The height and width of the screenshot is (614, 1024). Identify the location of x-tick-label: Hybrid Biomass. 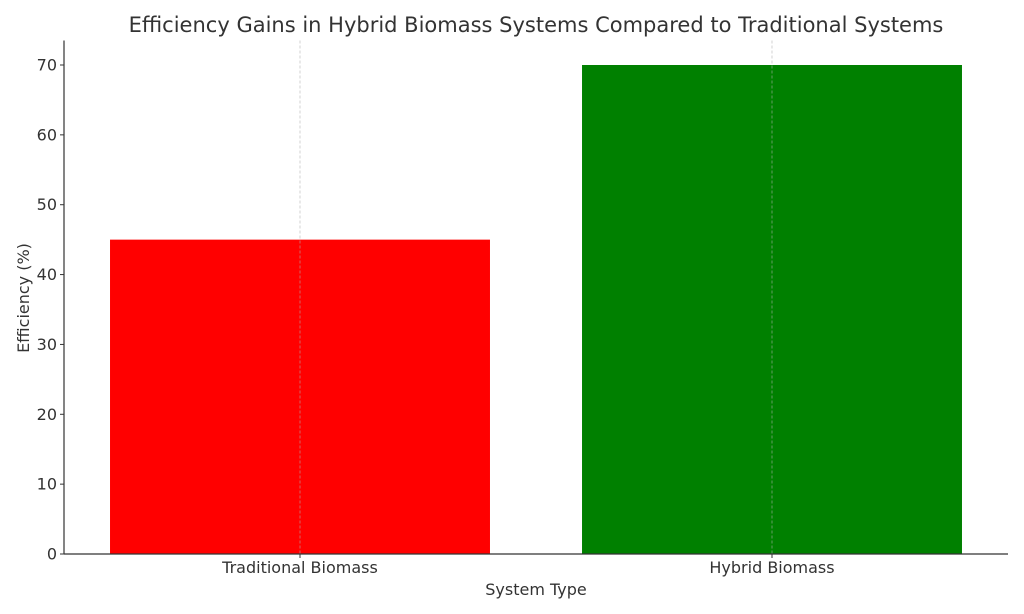
(771, 567).